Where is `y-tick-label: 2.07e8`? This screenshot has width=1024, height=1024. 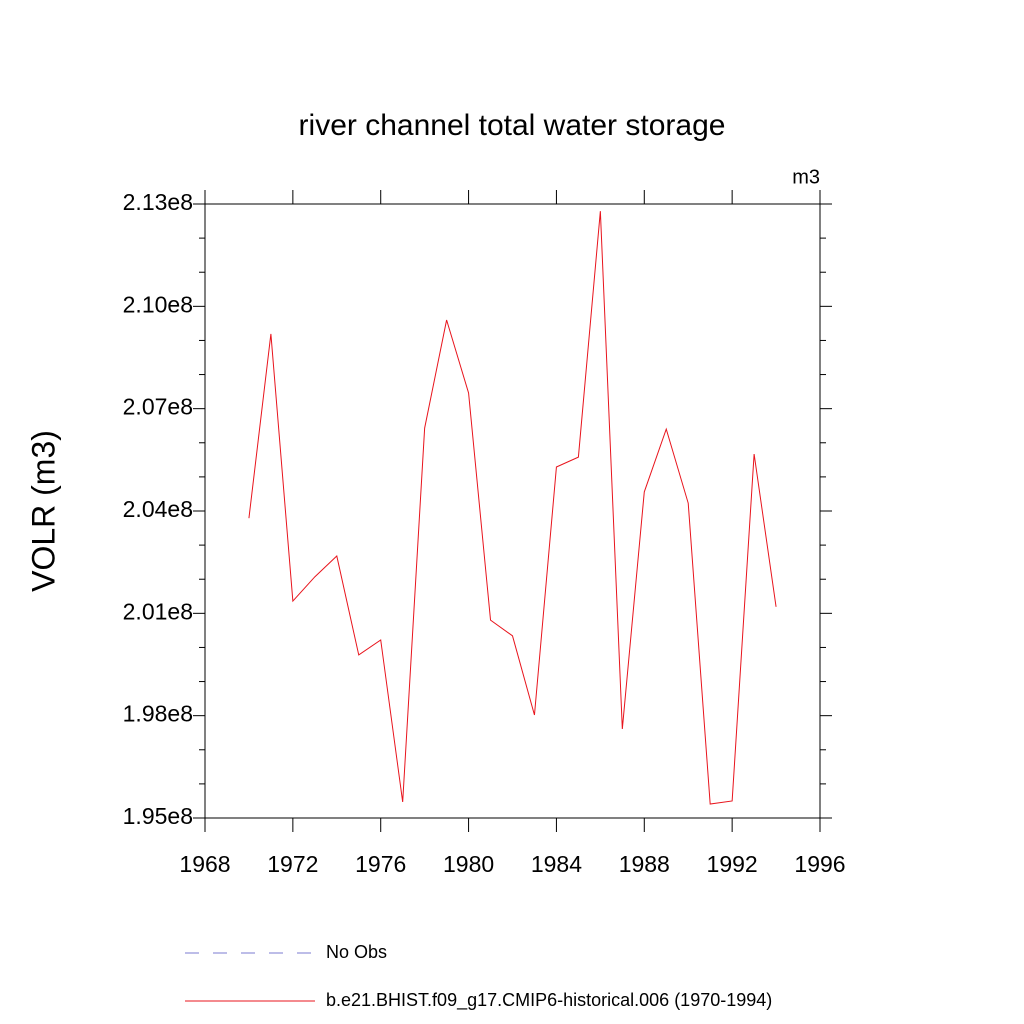
y-tick-label: 2.07e8 is located at coordinates (158, 407).